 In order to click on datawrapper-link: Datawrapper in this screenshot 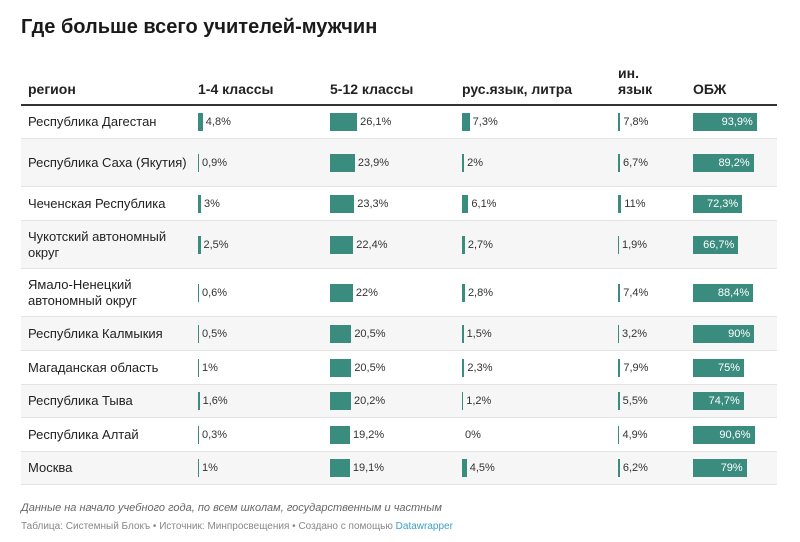, I will do `click(424, 526)`.